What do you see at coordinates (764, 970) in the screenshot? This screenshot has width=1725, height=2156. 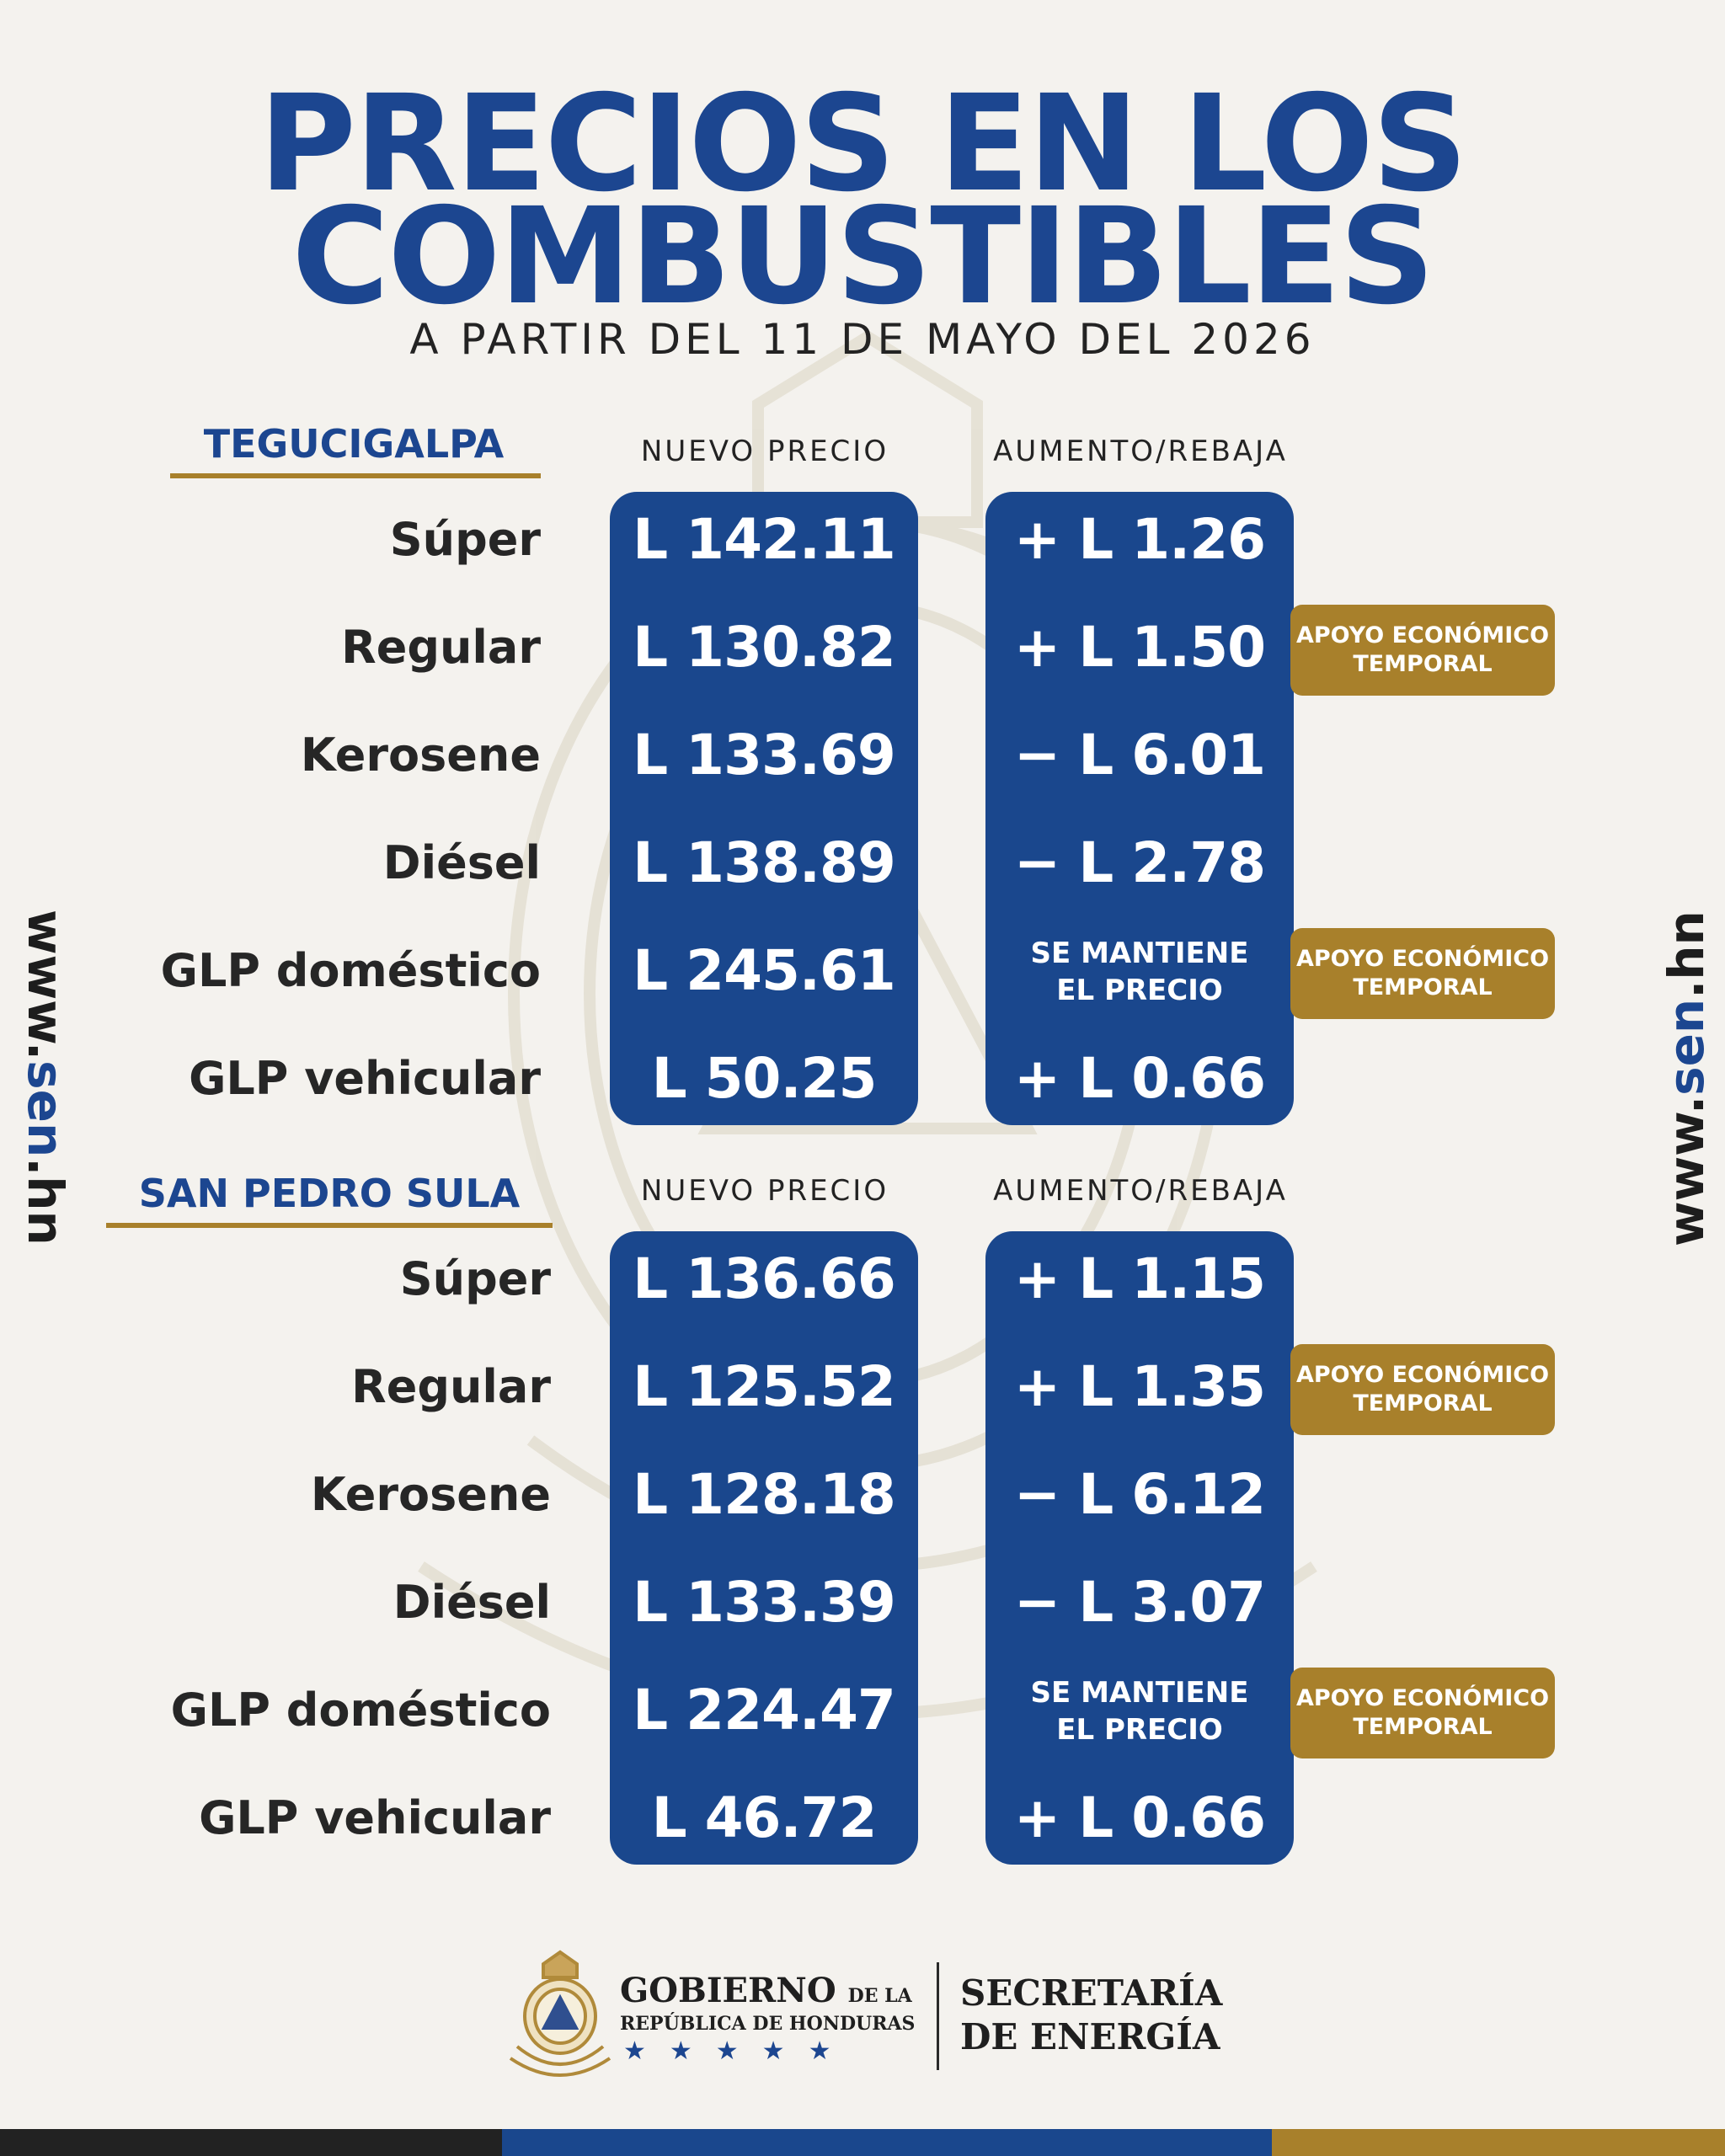 I see `price-value: L 245.61` at bounding box center [764, 970].